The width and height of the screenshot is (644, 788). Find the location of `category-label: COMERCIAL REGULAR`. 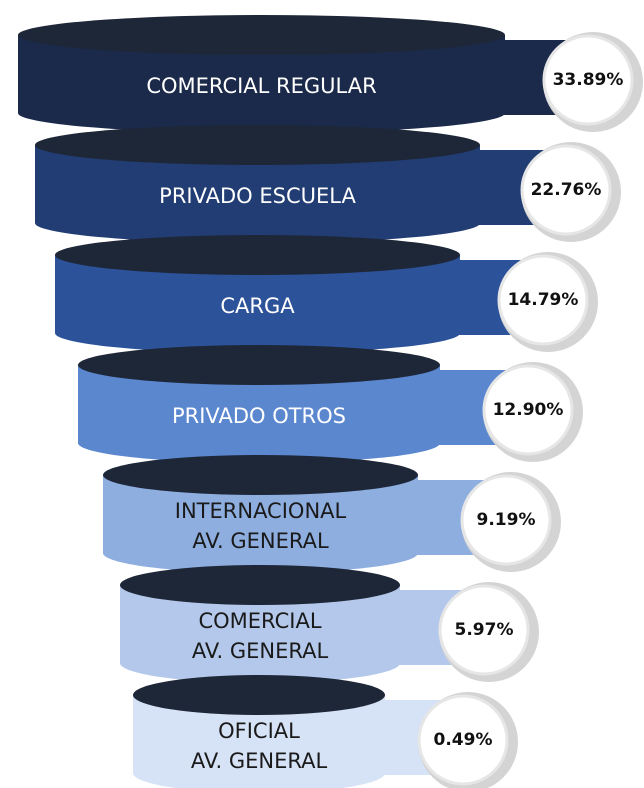

category-label: COMERCIAL REGULAR is located at coordinates (261, 86).